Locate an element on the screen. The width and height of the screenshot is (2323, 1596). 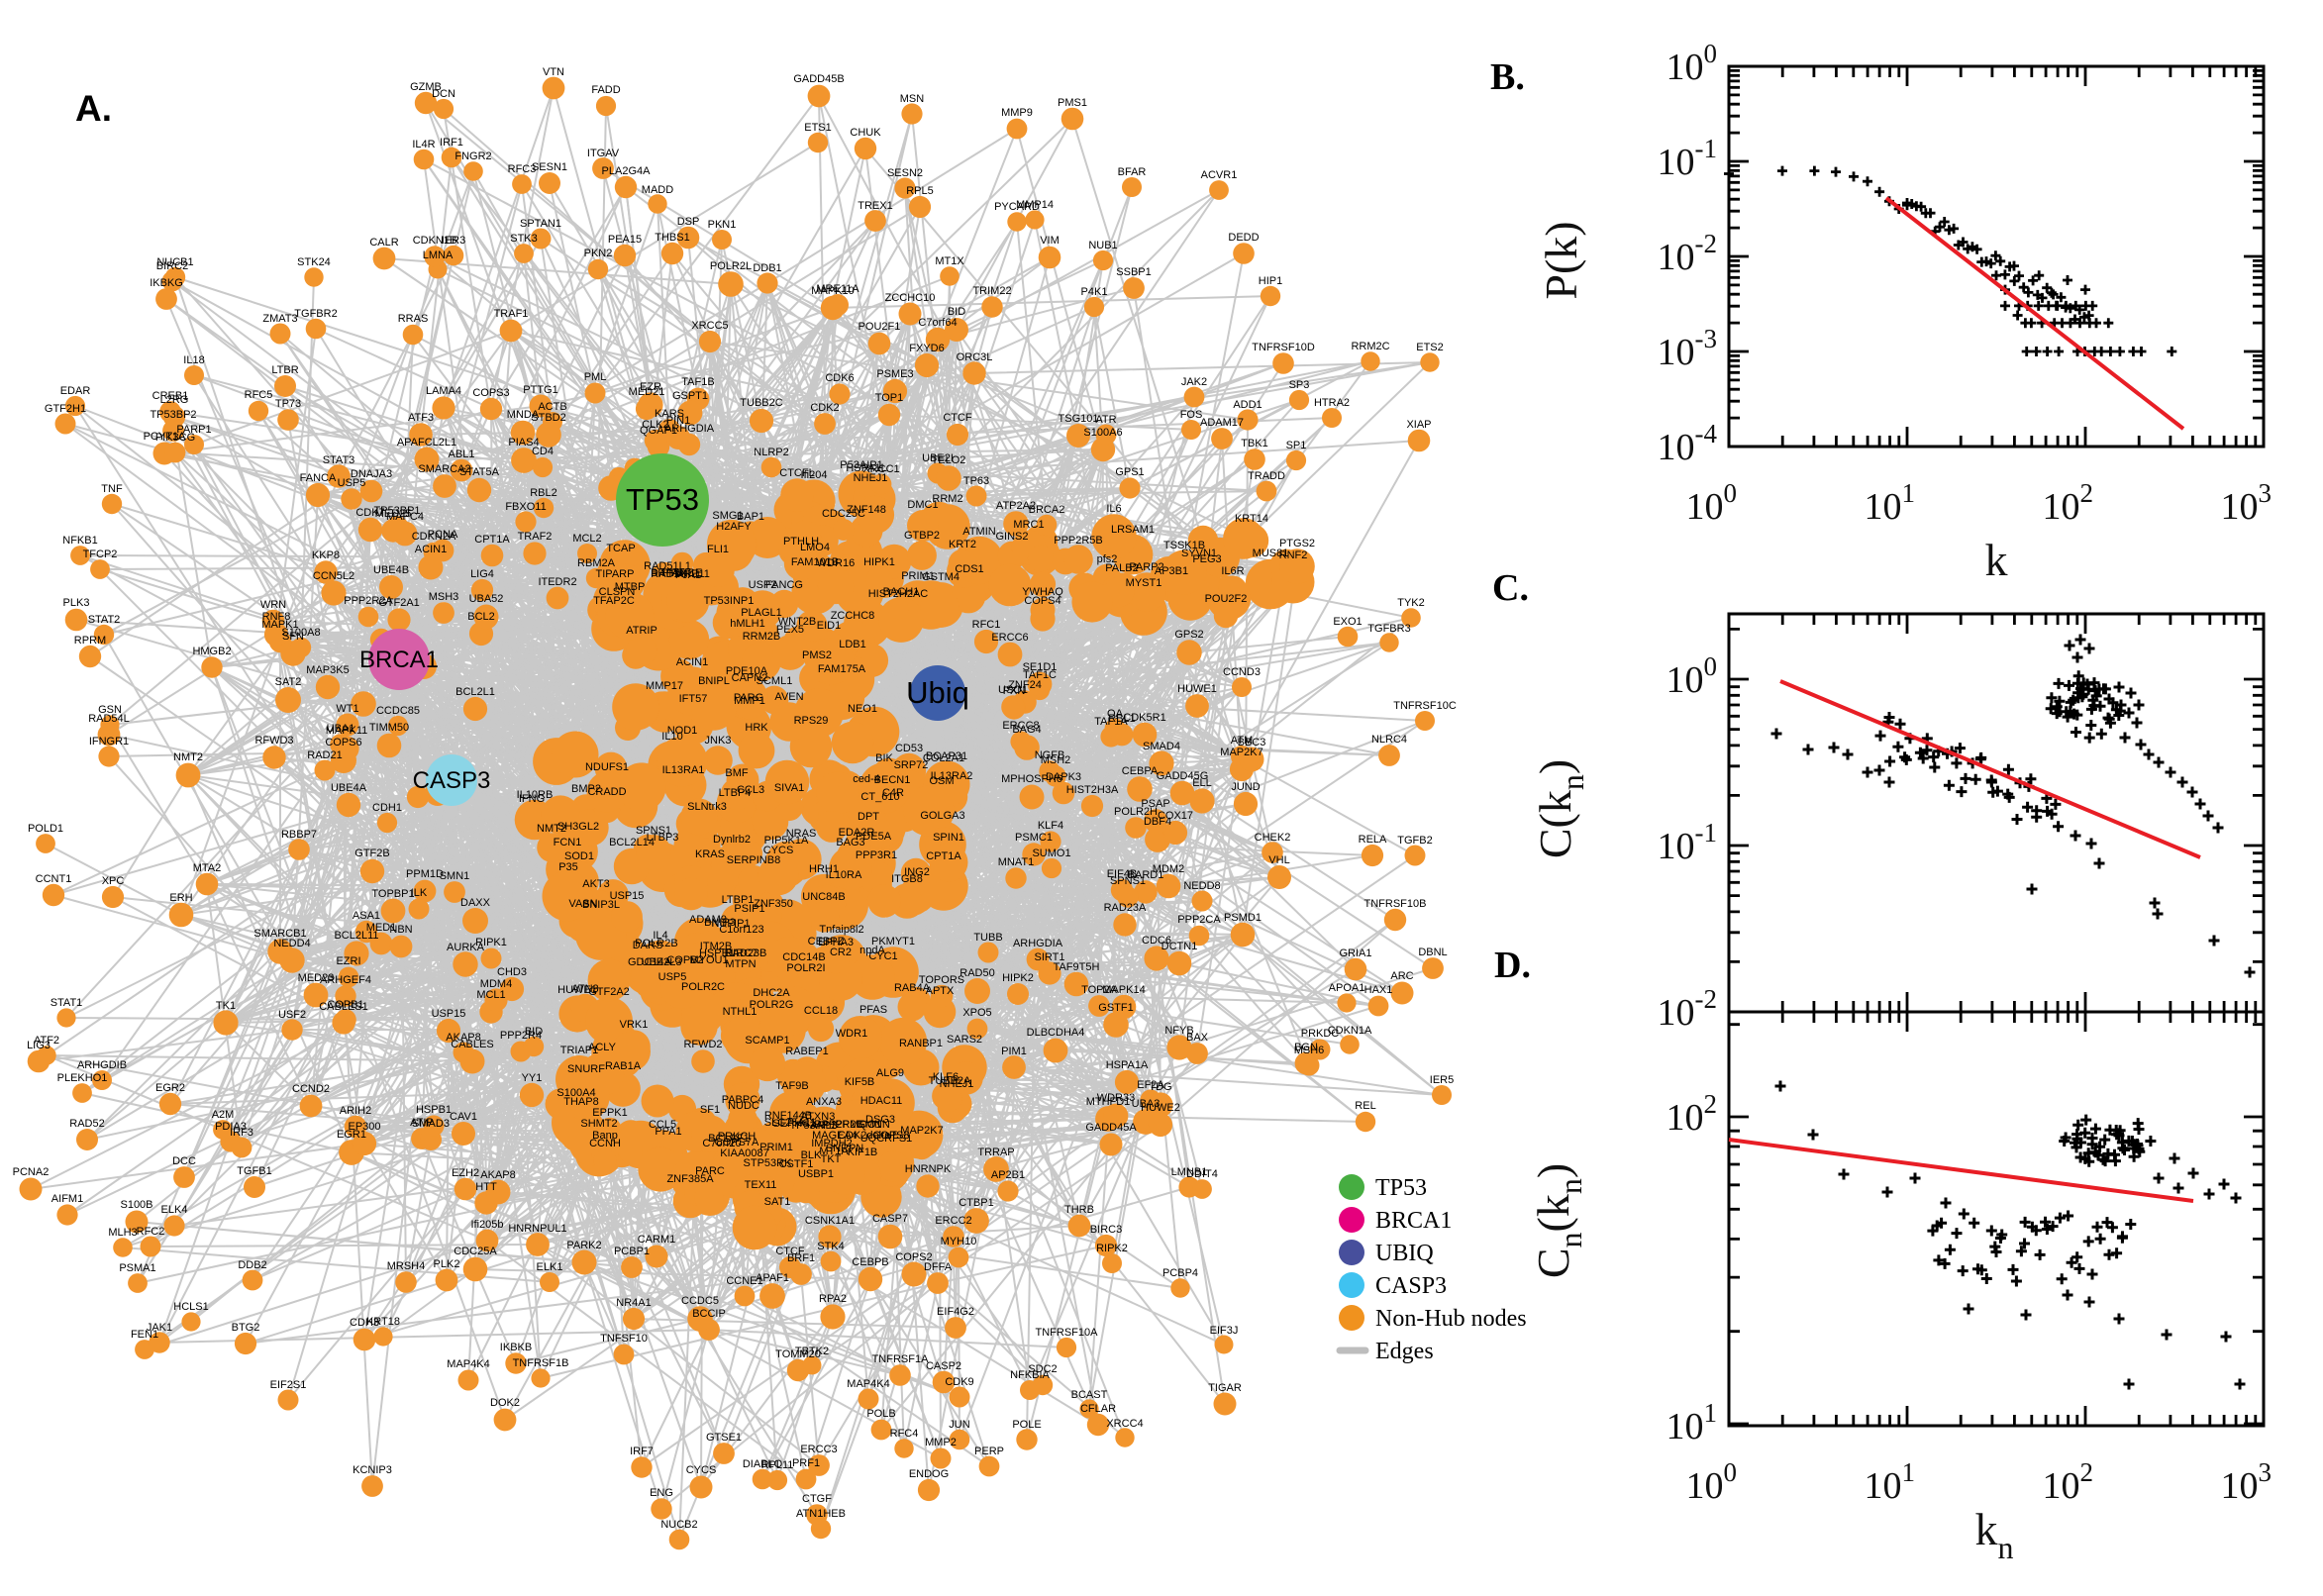
svg-text: WDR33 is located at coordinates (1116, 1098).